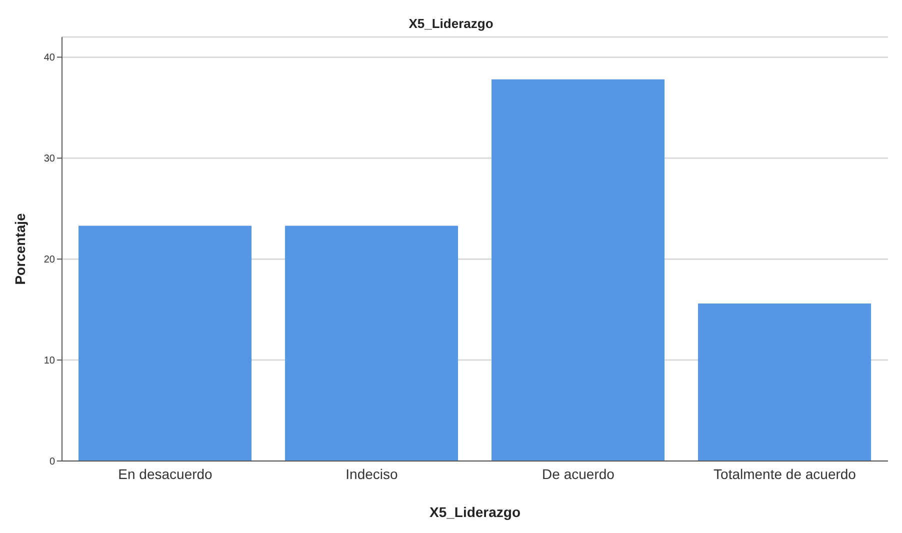 The height and width of the screenshot is (533, 902). I want to click on y-tick-label: 20, so click(50, 260).